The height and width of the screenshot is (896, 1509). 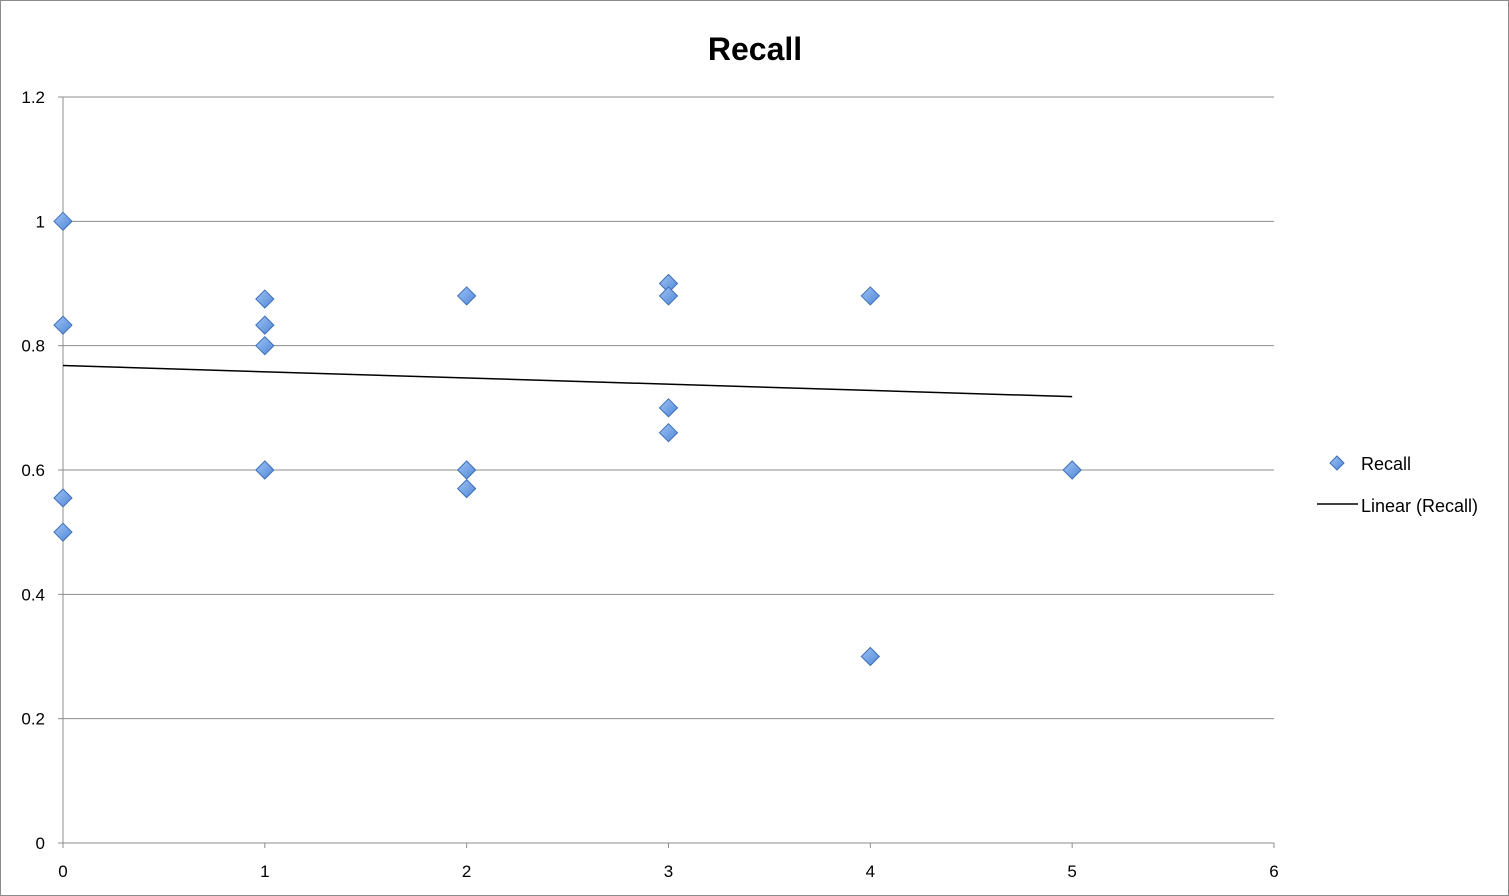 What do you see at coordinates (1273, 871) in the screenshot?
I see `x-tick-label-6: 6` at bounding box center [1273, 871].